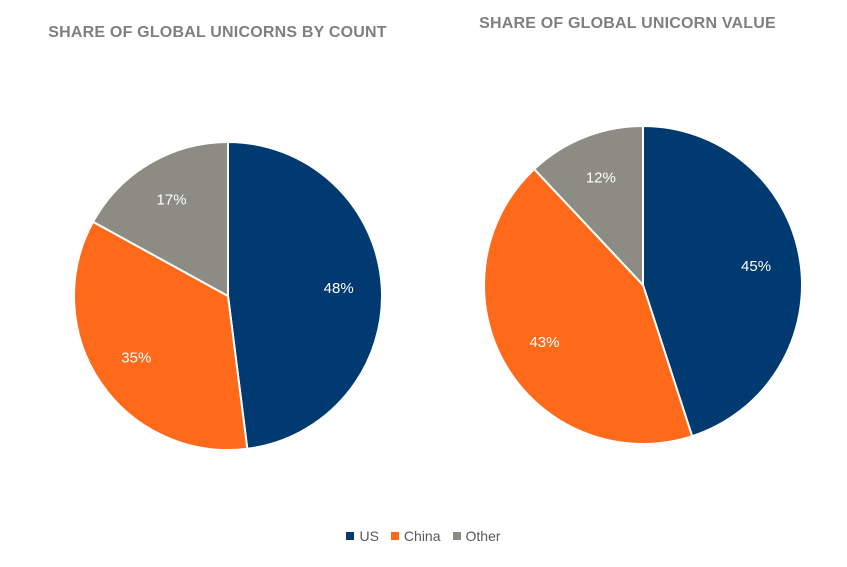  Describe the element at coordinates (217, 32) in the screenshot. I see `chart-title-count: SHARE OF GLOBAL UNICORNS BY COUNT` at that location.